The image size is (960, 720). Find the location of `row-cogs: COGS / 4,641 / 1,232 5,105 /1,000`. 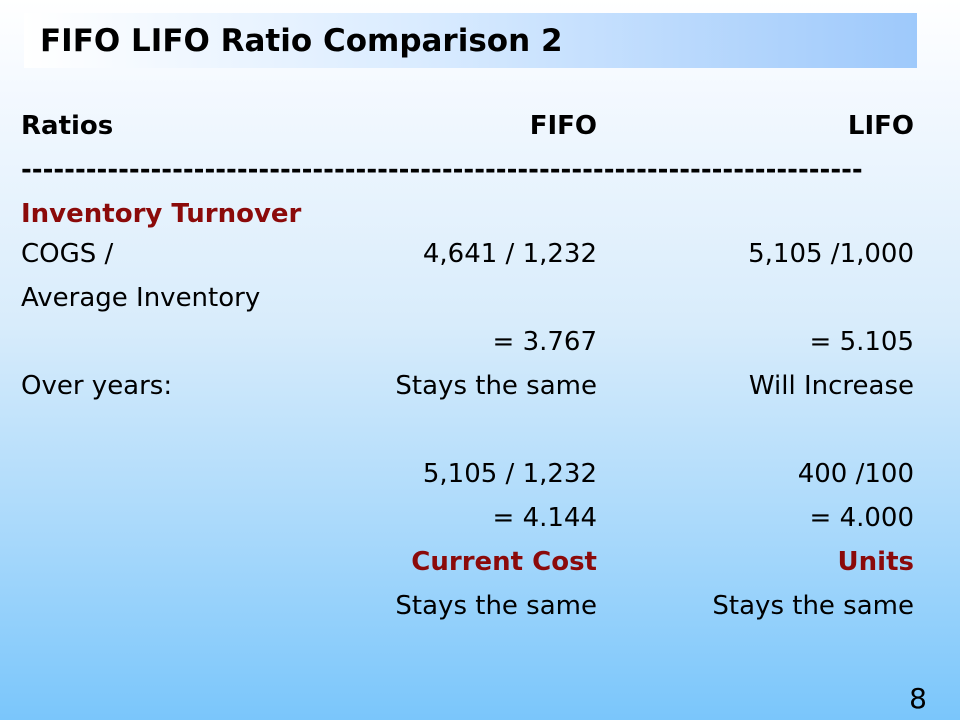

row-cogs: COGS / 4,641 / 1,232 5,105 /1,000 is located at coordinates (480, 254).